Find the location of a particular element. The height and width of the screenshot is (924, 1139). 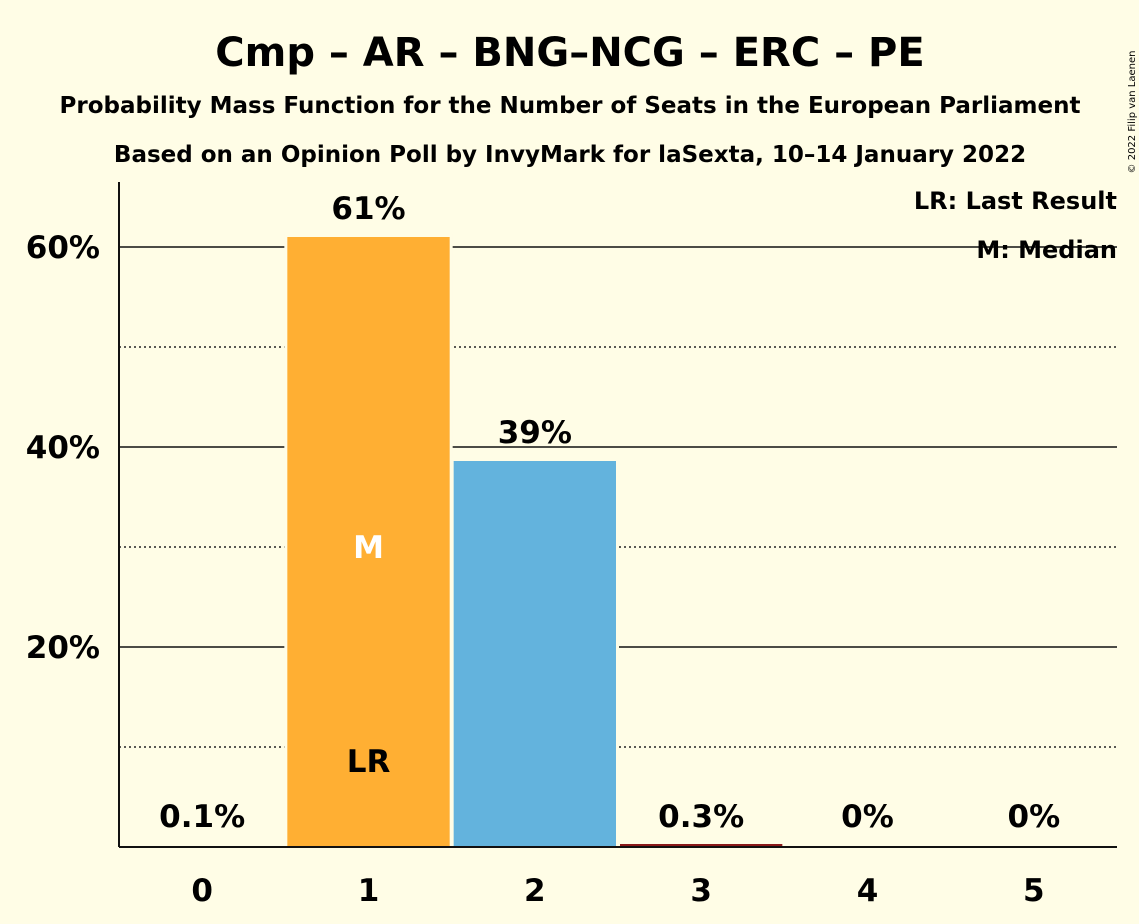

x-tick-label: 5 is located at coordinates (1034, 891).